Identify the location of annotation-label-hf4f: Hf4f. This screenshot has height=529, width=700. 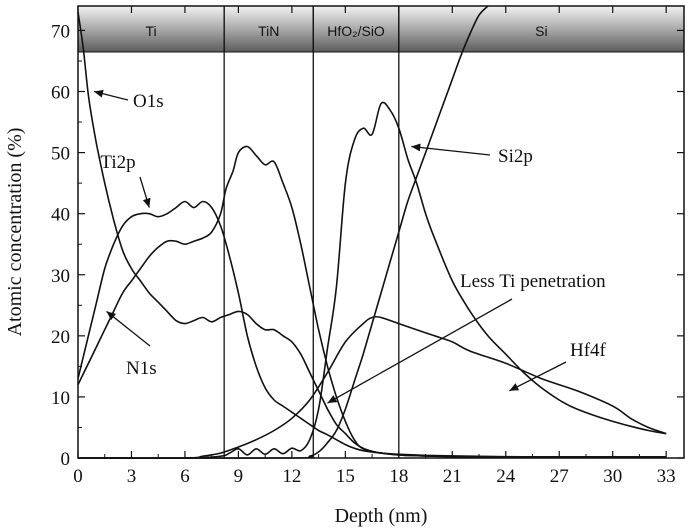
(588, 350).